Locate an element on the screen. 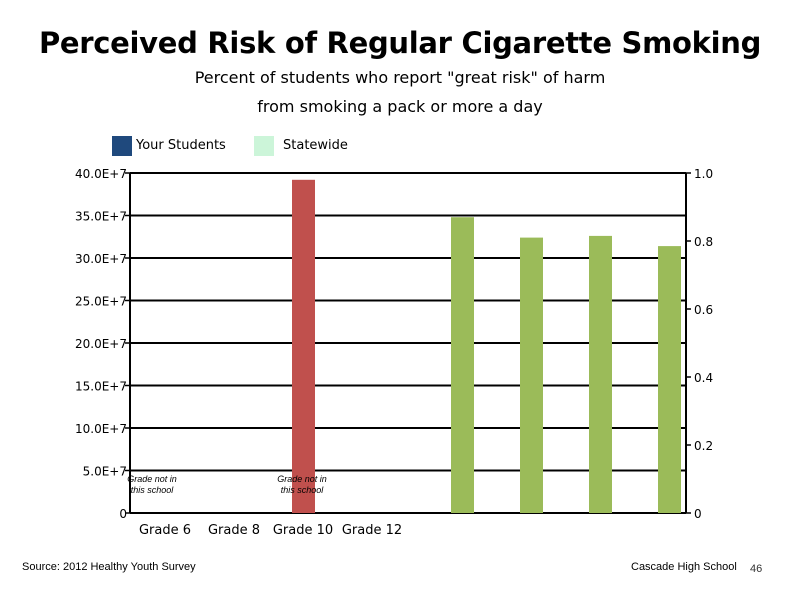 The height and width of the screenshot is (600, 800). left-axis-tick-label: 25.0E+7 is located at coordinates (101, 302).